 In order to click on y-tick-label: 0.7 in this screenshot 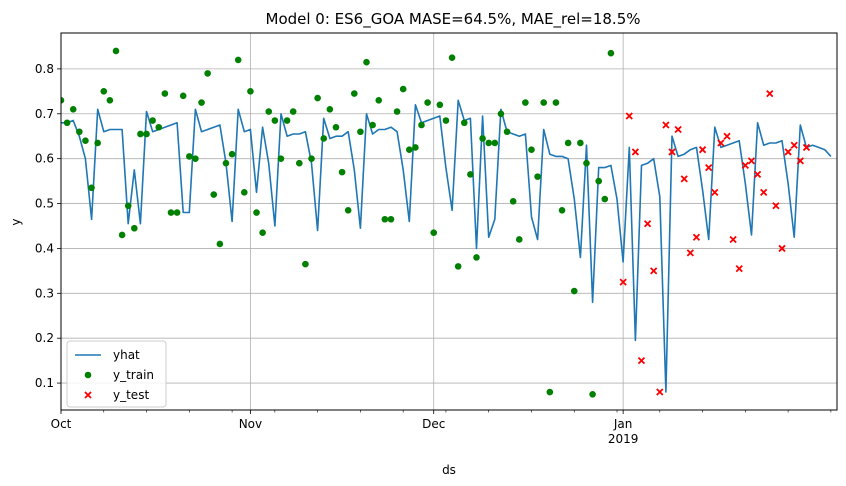, I will do `click(44, 114)`.